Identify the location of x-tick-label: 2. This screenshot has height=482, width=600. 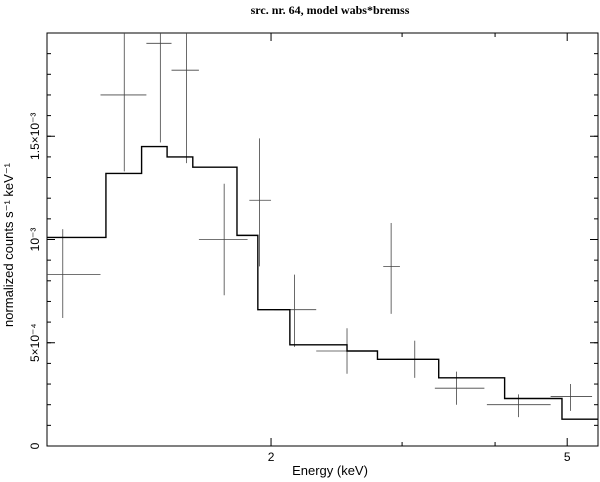
(271, 457).